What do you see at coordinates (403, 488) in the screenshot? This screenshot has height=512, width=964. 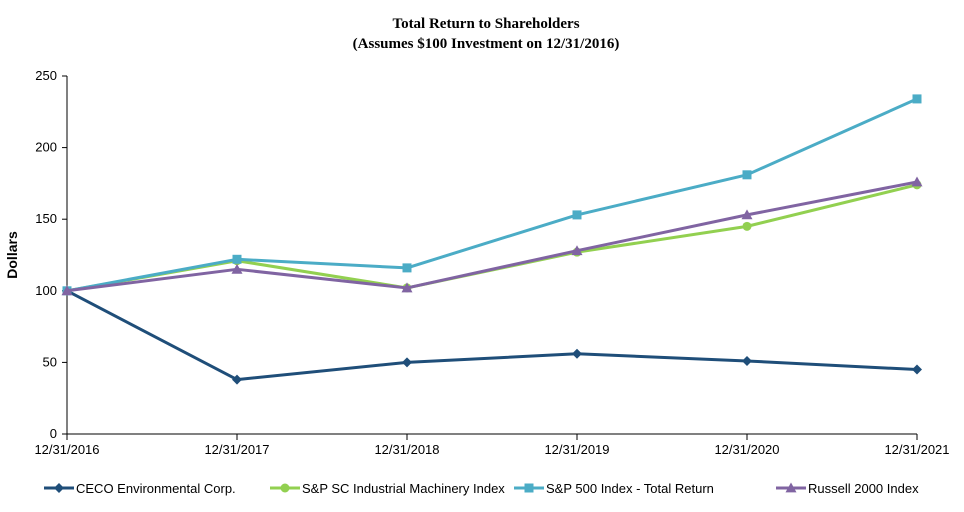 I see `legend-label: S&P SC Industrial Machinery Index` at bounding box center [403, 488].